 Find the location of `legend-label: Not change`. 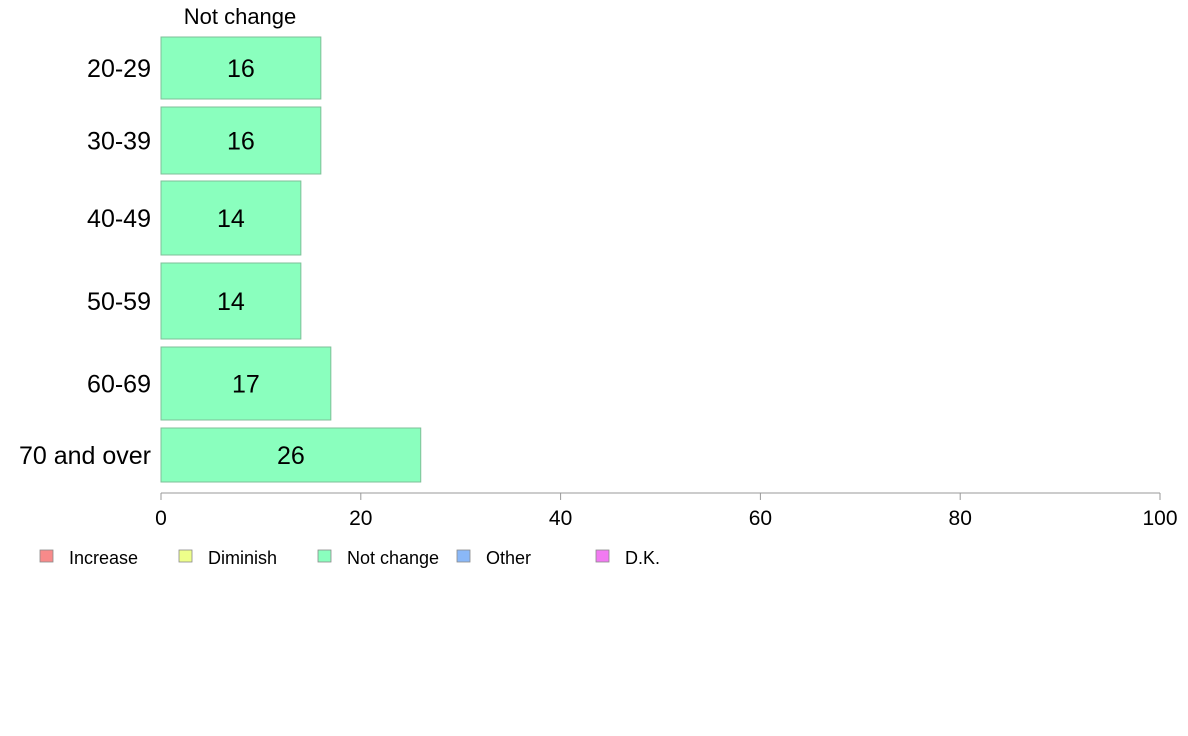

legend-label: Not change is located at coordinates (393, 558).